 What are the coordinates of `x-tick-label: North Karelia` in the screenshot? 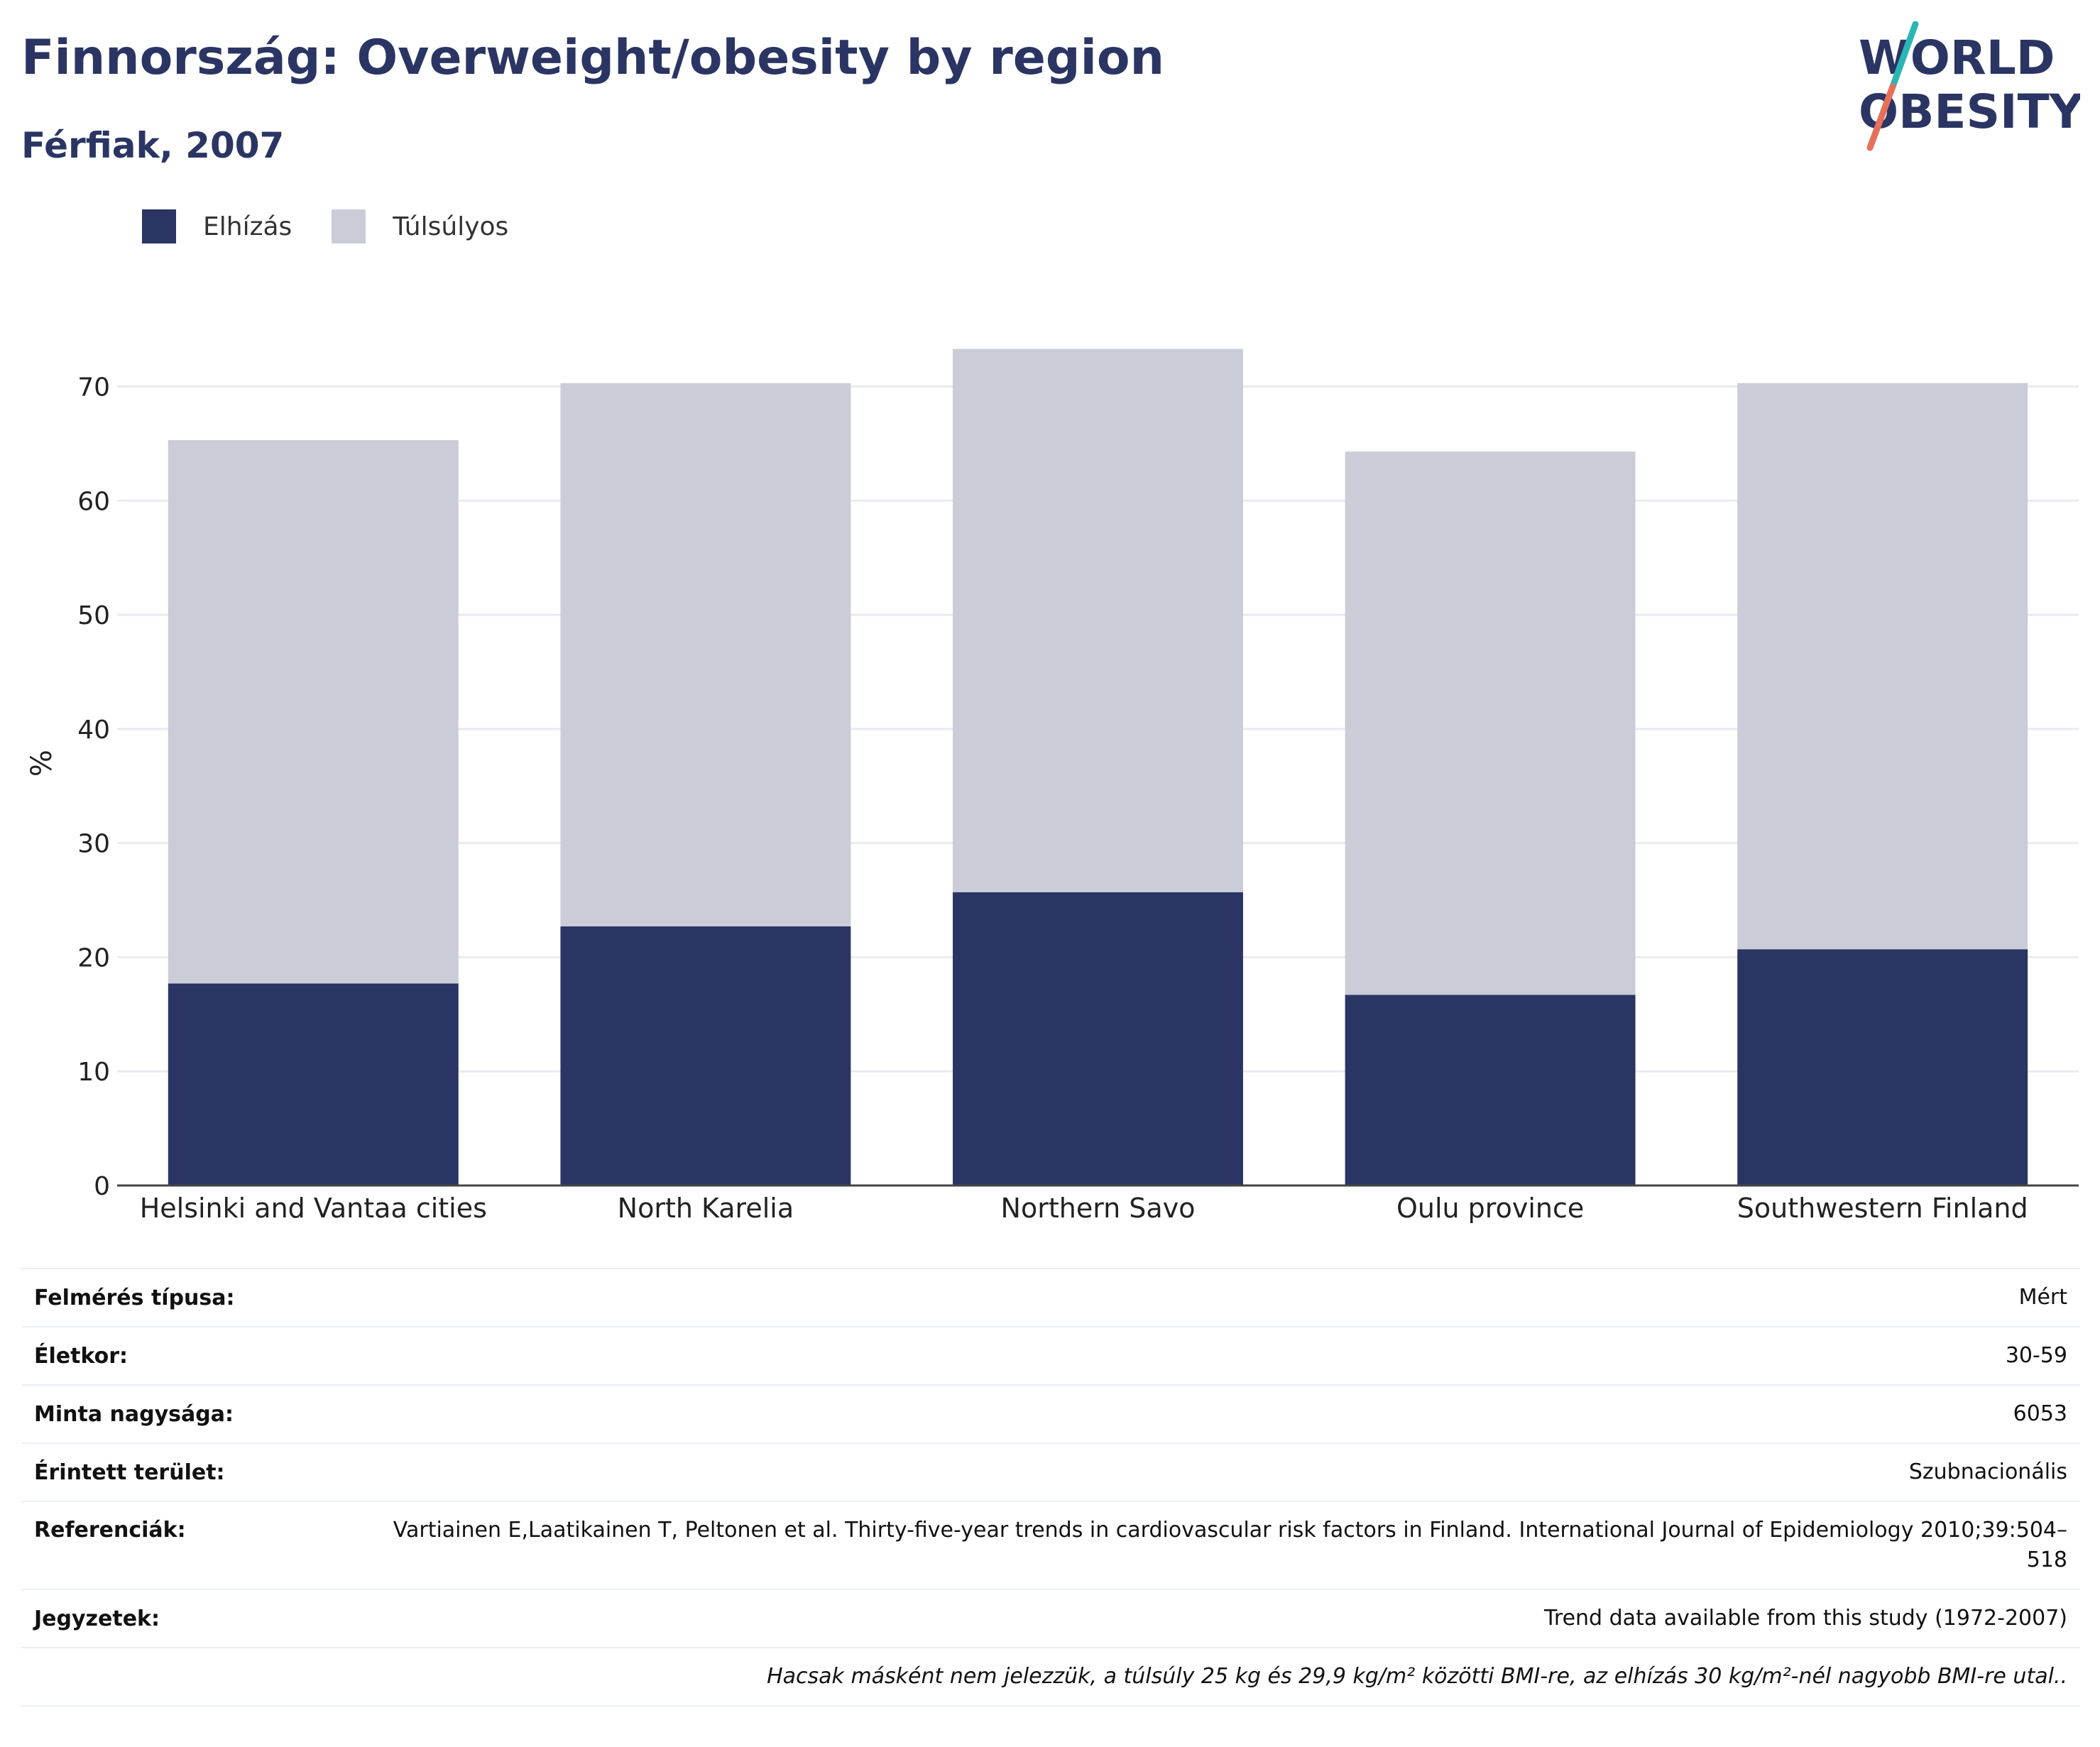 It's located at (706, 1208).